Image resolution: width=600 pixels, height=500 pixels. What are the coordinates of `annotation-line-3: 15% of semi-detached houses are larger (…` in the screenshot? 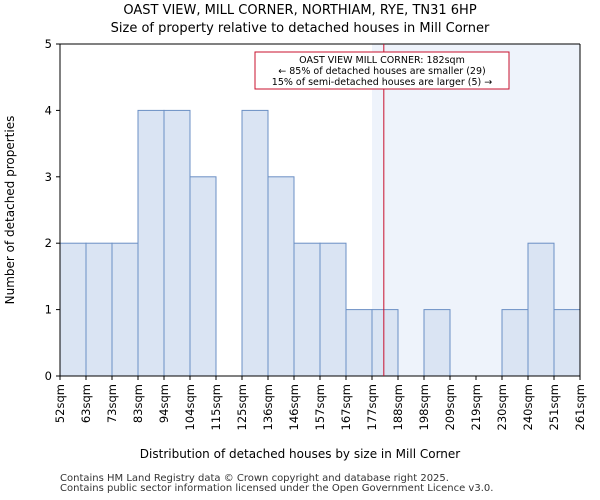 It's located at (382, 82).